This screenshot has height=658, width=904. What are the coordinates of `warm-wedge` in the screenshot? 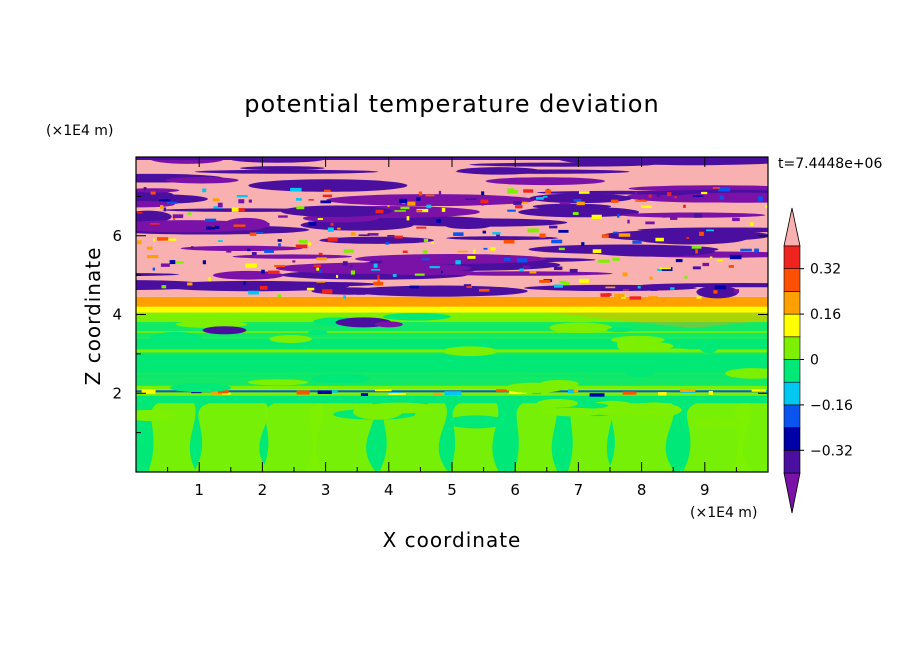 It's located at (657, 320).